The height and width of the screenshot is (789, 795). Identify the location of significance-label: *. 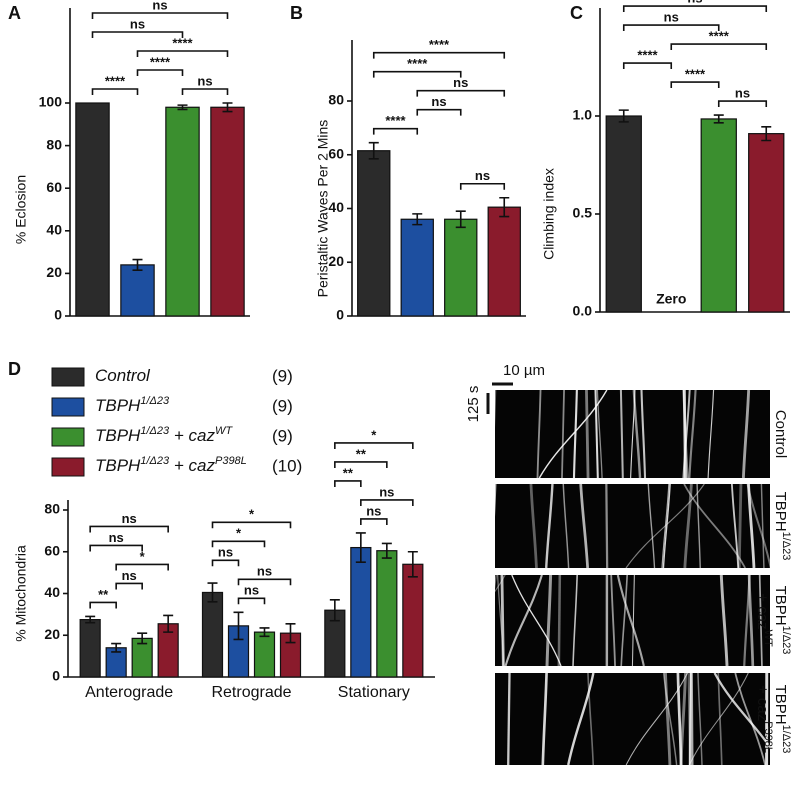
(143, 556).